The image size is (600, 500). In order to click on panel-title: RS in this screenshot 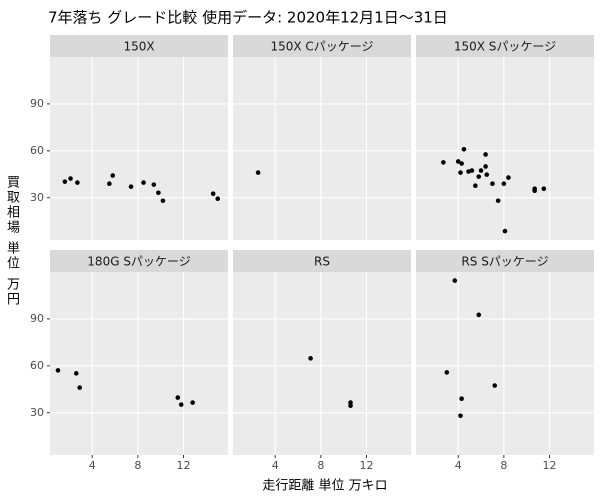, I will do `click(322, 262)`.